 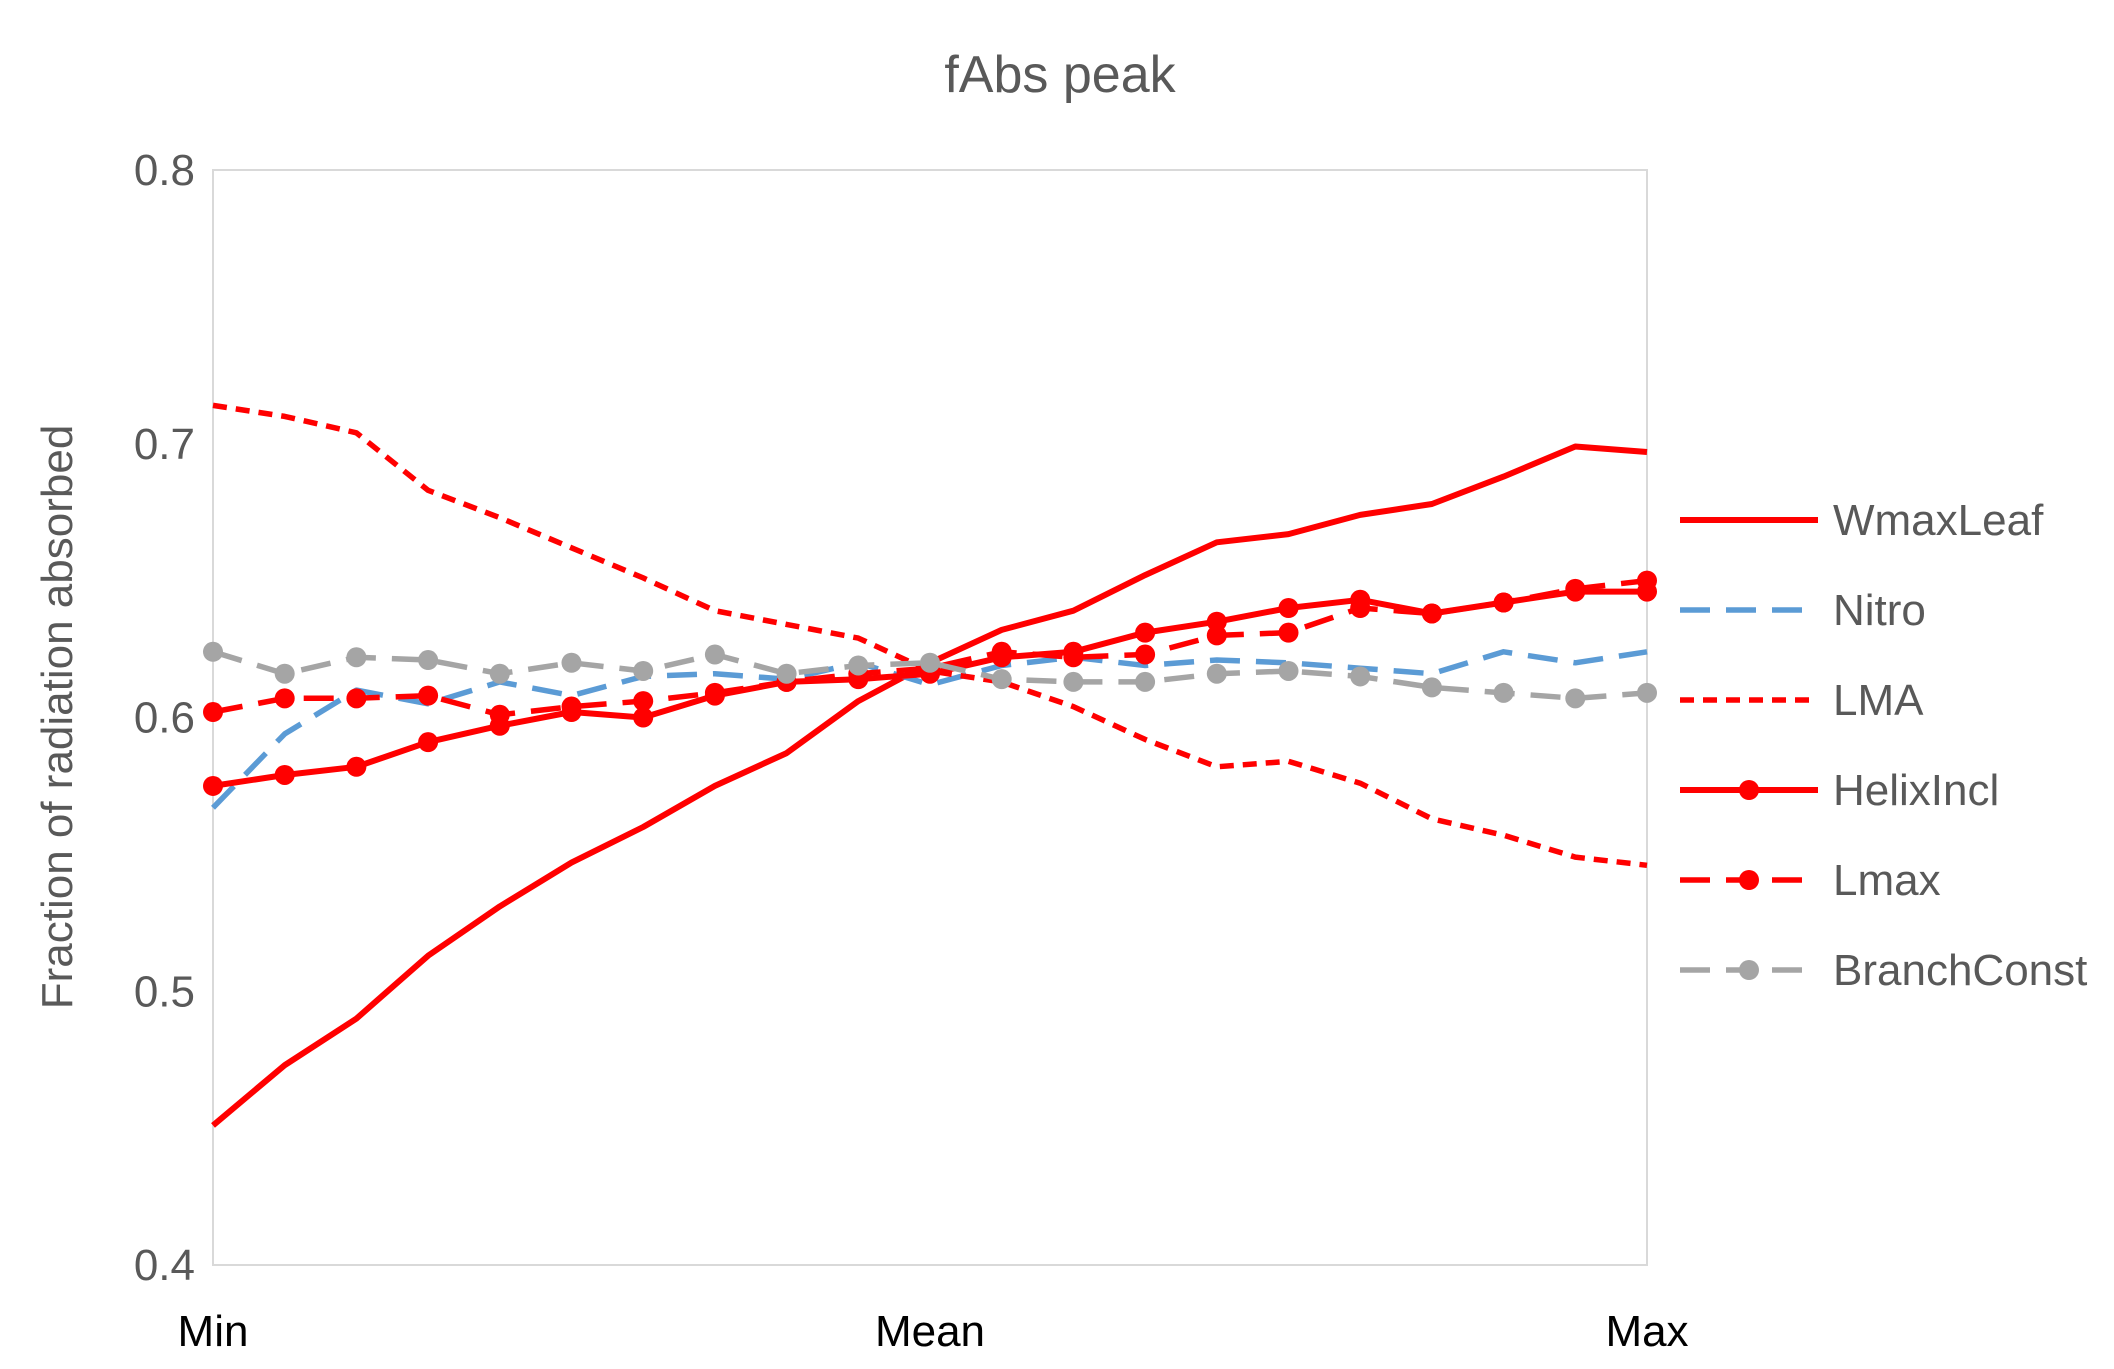 What do you see at coordinates (1802, 700) in the screenshot?
I see `legend-item: LMA` at bounding box center [1802, 700].